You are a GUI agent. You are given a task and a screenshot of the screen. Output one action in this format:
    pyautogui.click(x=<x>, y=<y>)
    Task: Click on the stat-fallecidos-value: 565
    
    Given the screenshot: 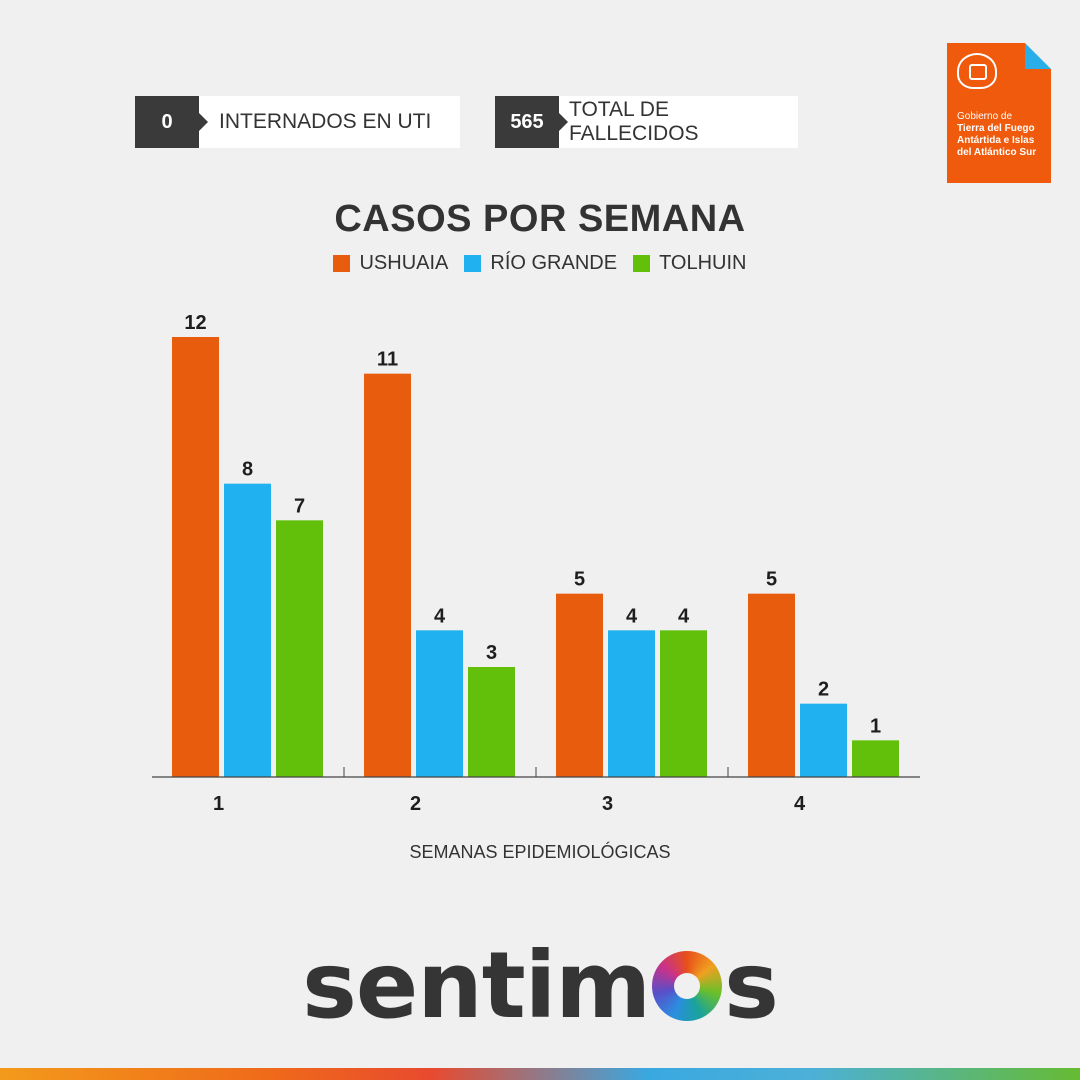 What is the action you would take?
    pyautogui.click(x=531, y=122)
    